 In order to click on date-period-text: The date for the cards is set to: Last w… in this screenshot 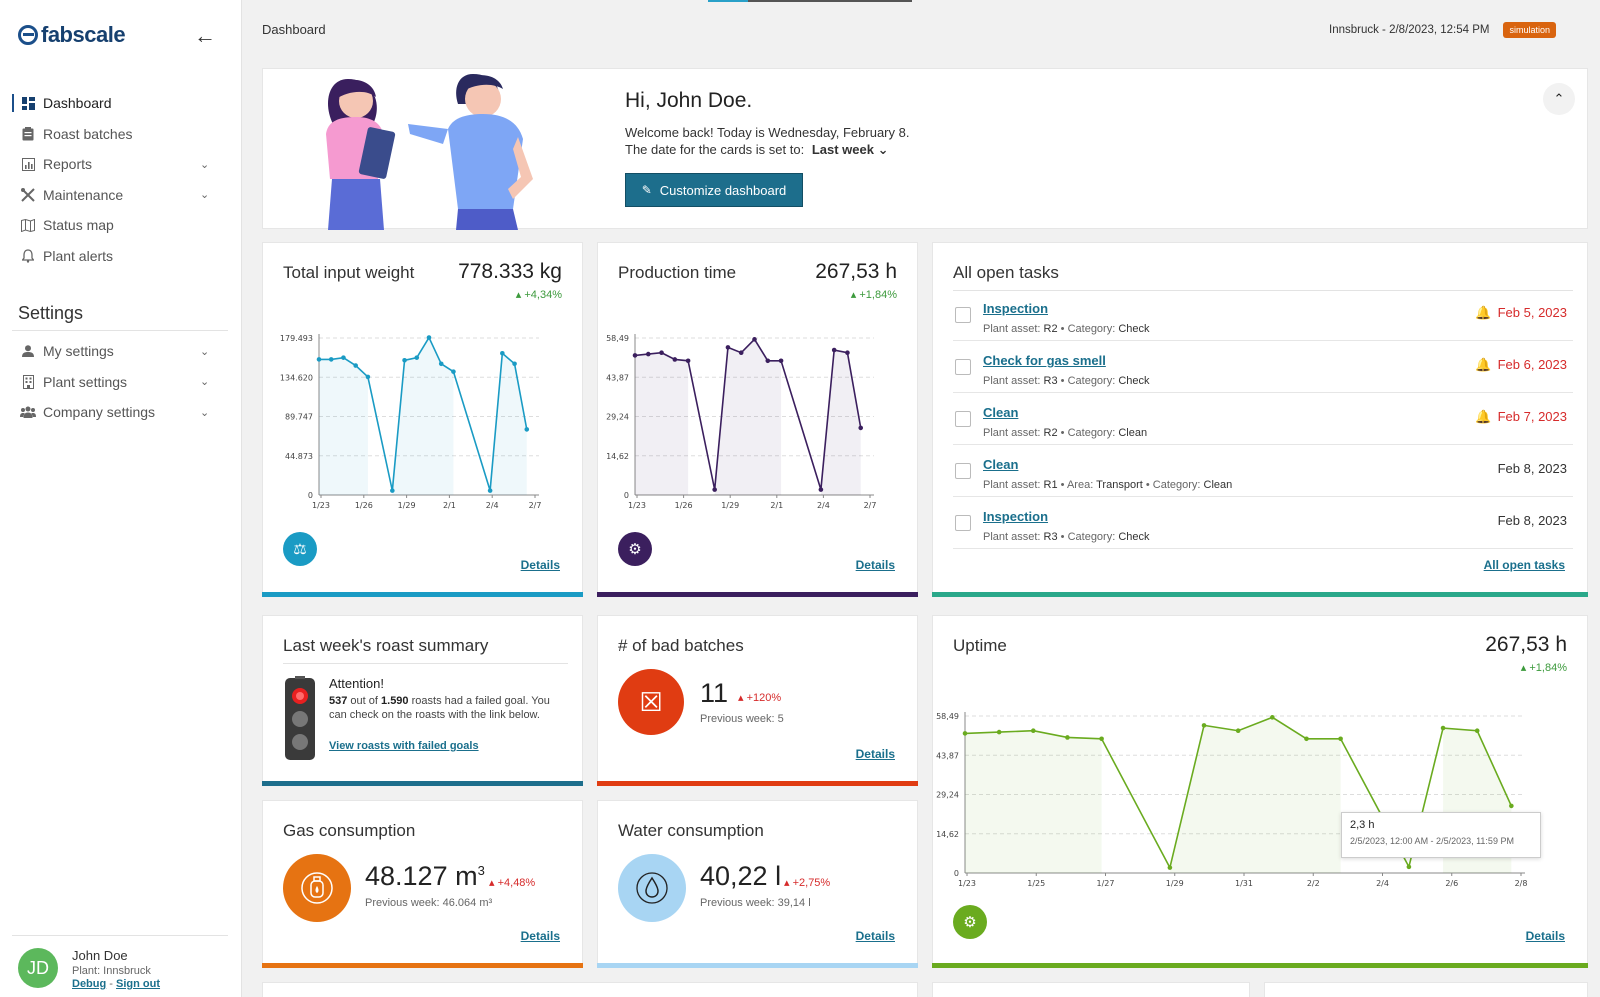, I will do `click(757, 150)`.